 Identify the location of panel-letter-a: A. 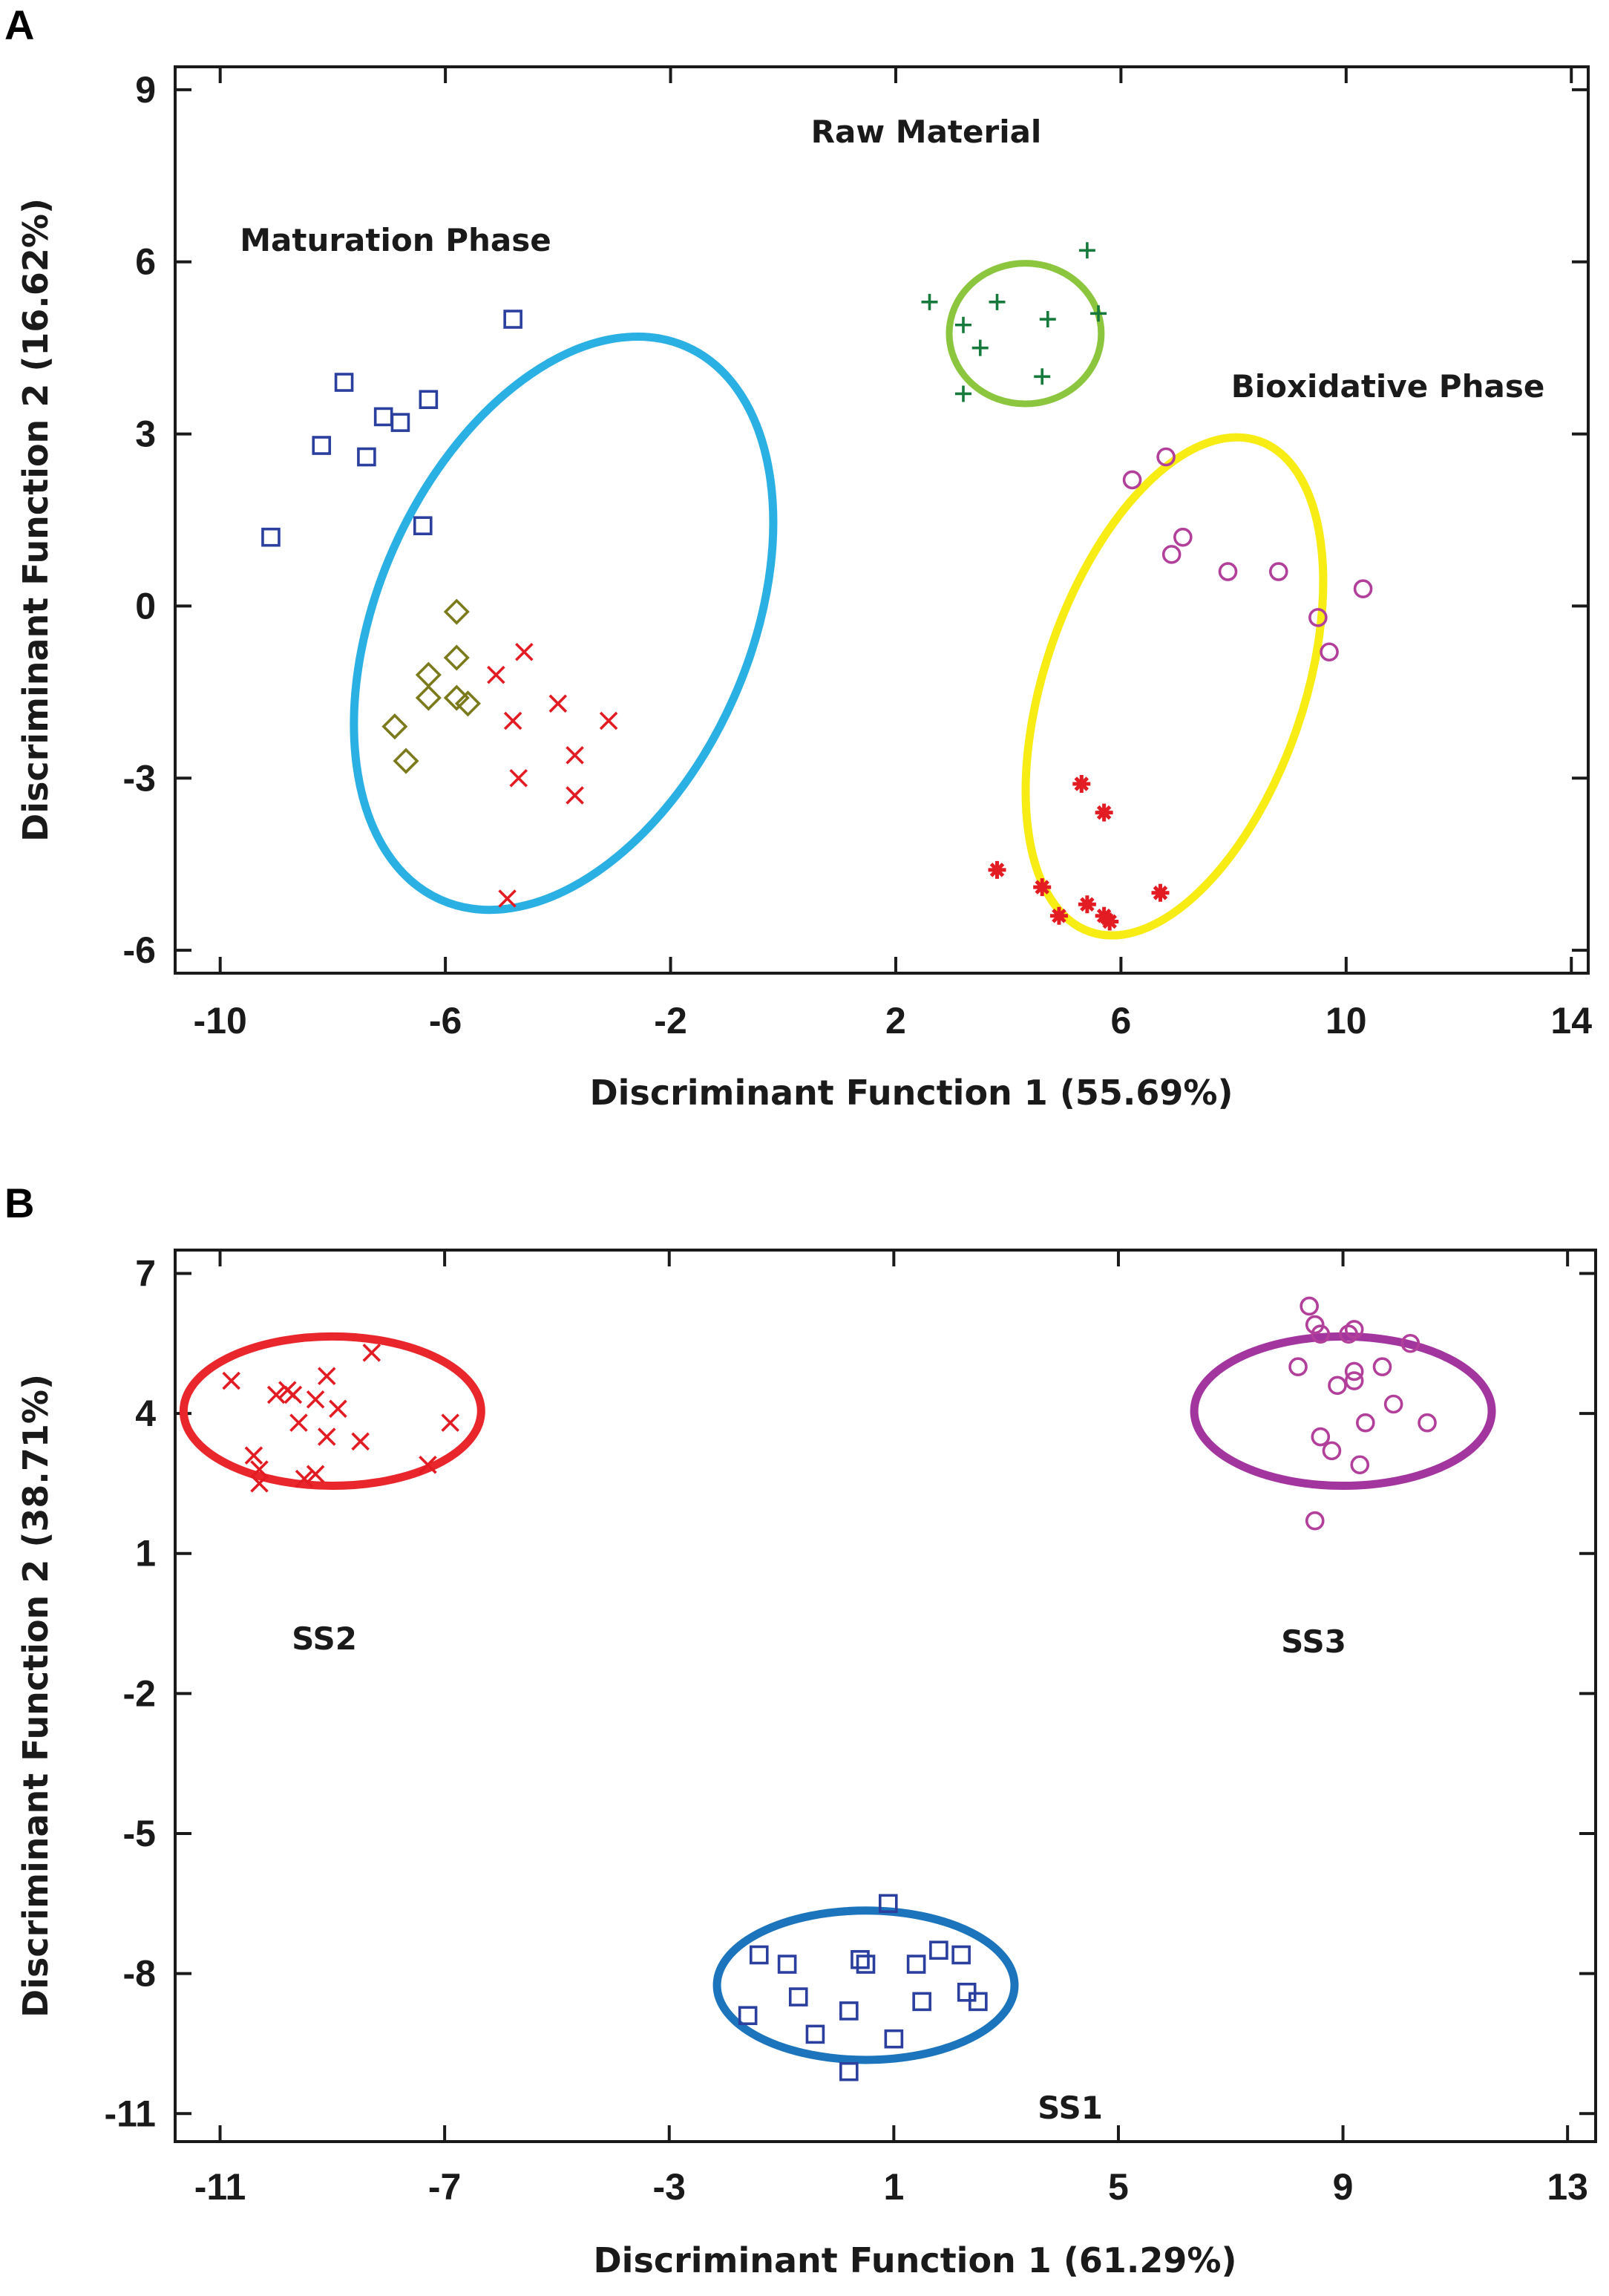
(19, 25).